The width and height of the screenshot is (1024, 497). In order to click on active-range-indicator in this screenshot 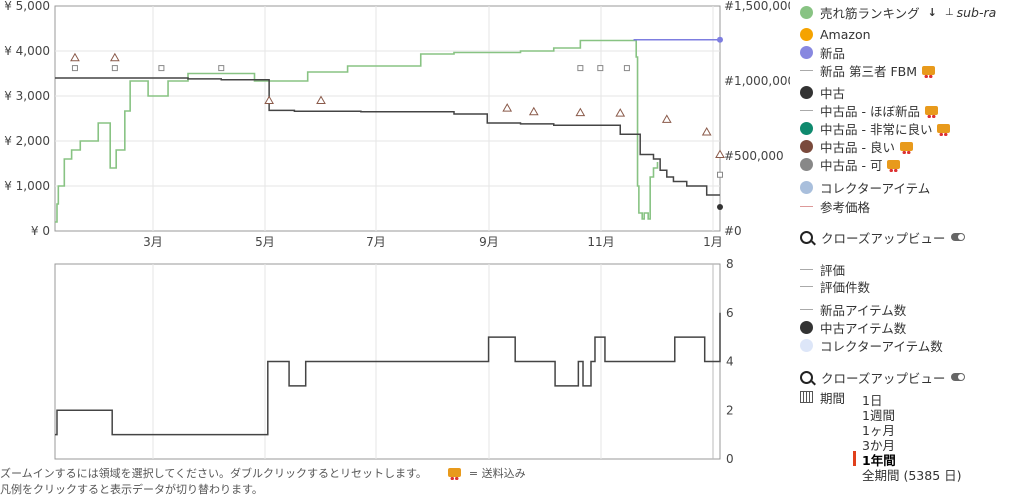, I will do `click(854, 458)`.